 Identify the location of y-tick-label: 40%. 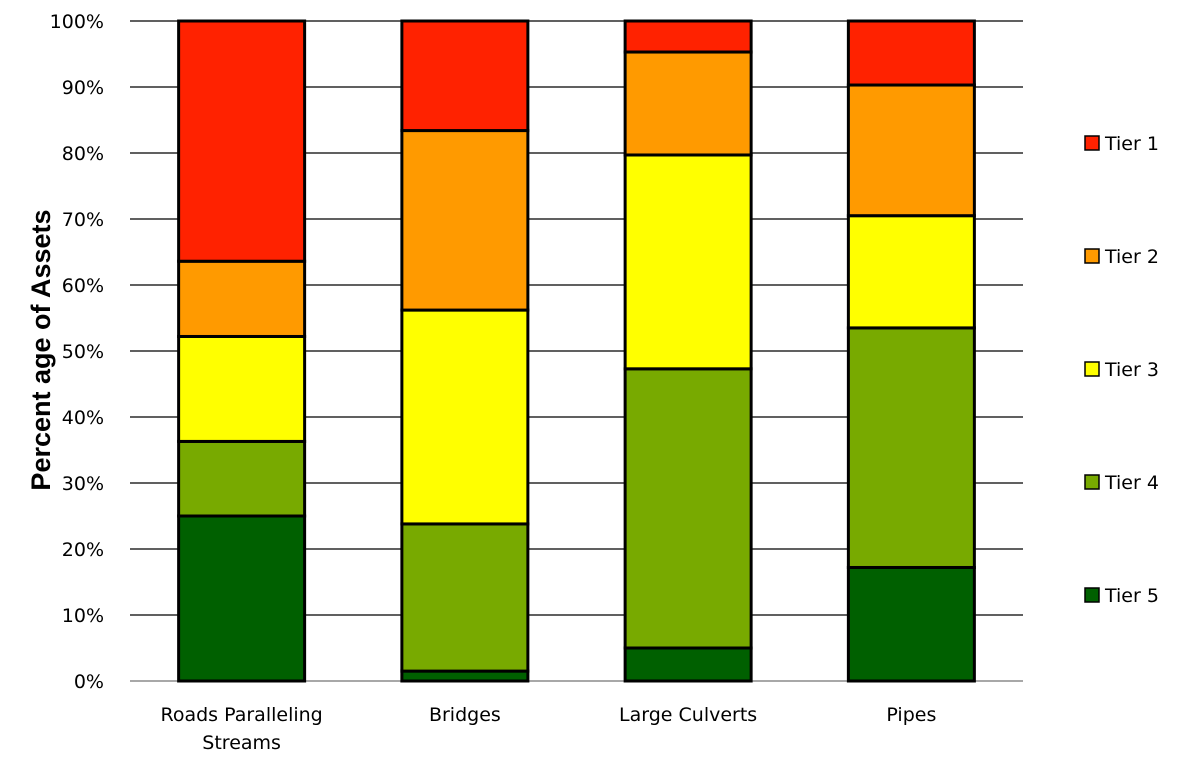
(83, 418).